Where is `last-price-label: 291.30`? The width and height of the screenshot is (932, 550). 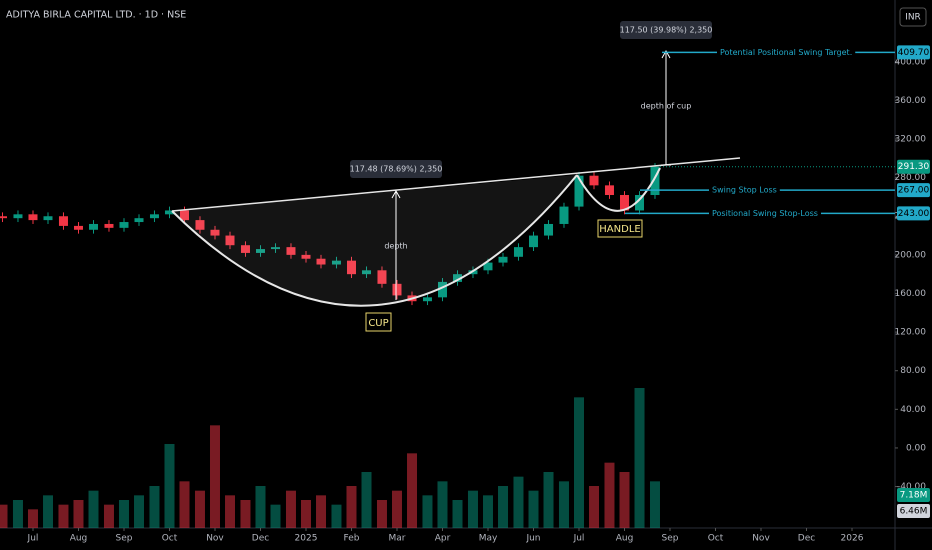 last-price-label: 291.30 is located at coordinates (914, 167).